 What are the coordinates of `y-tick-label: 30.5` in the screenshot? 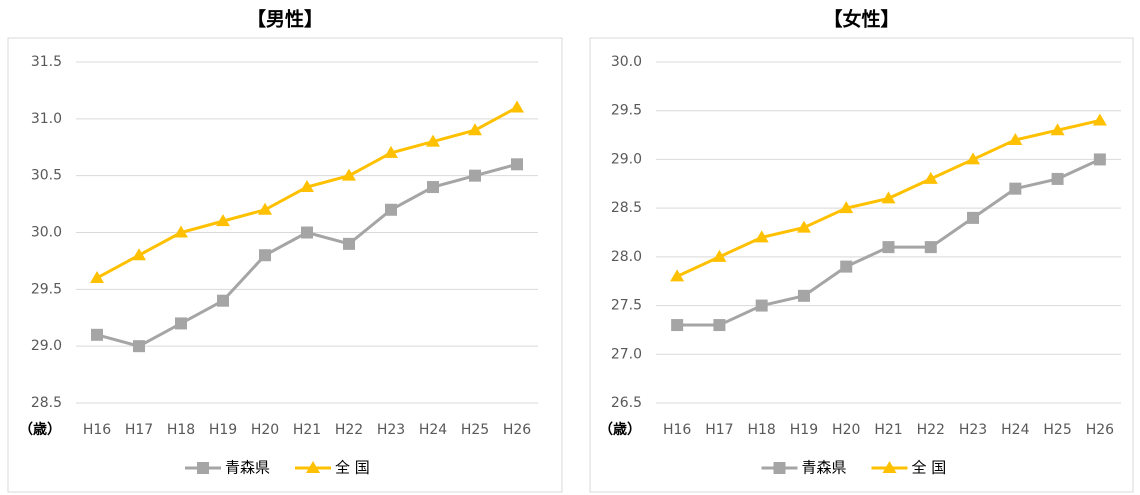 It's located at (46, 176).